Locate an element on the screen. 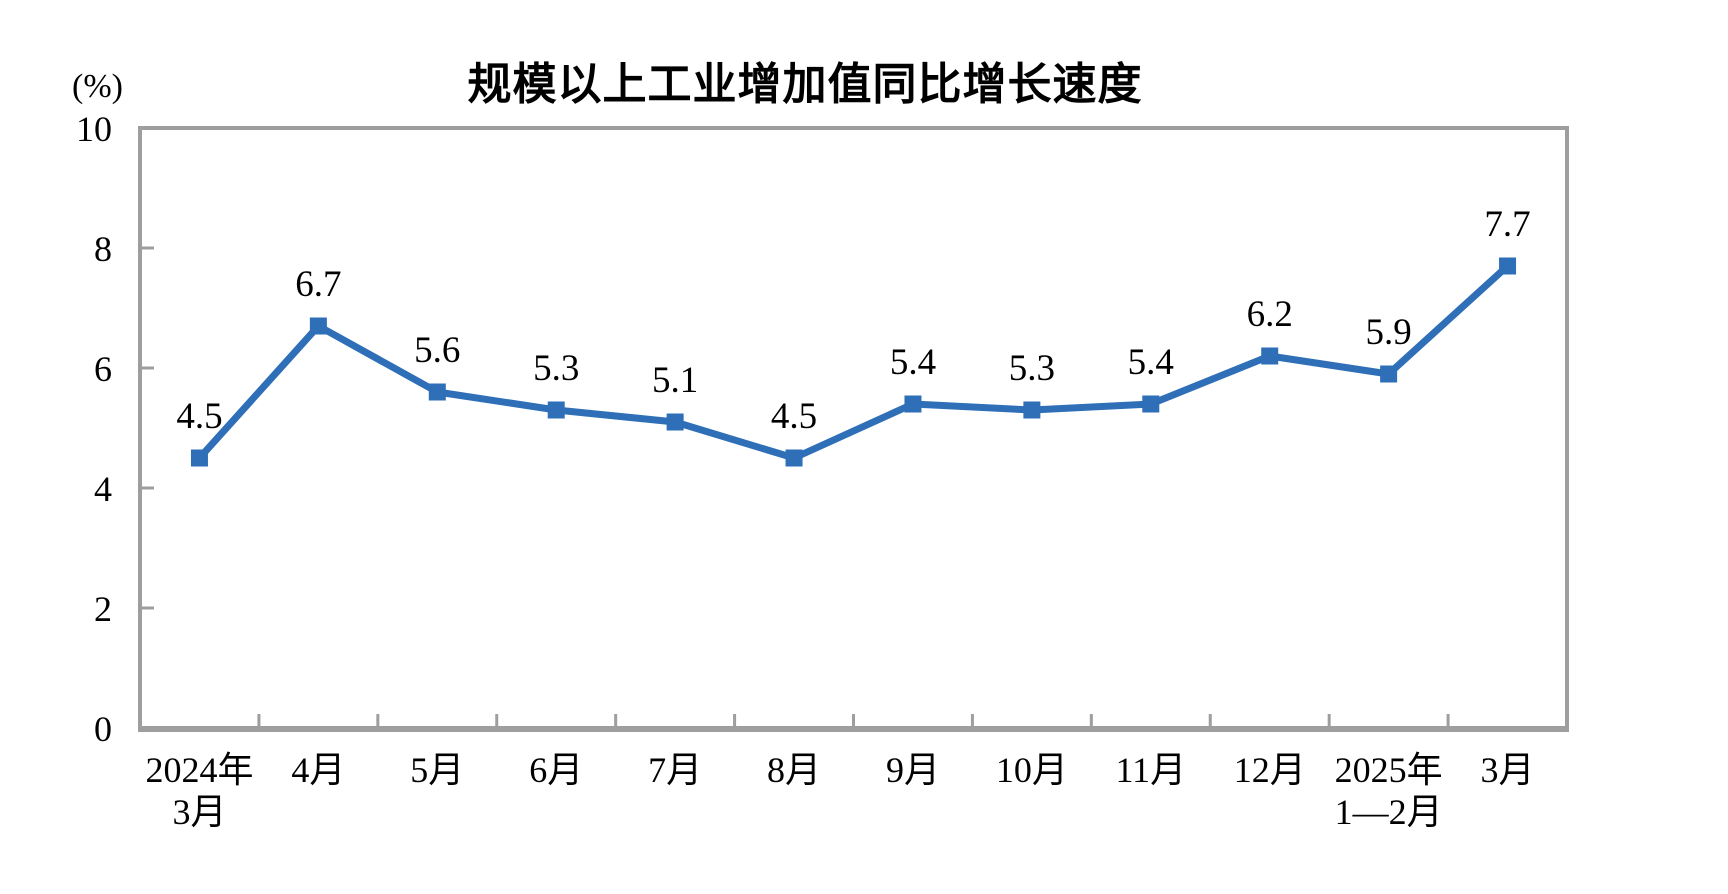  x-tick-label: 2024年 is located at coordinates (199, 770).